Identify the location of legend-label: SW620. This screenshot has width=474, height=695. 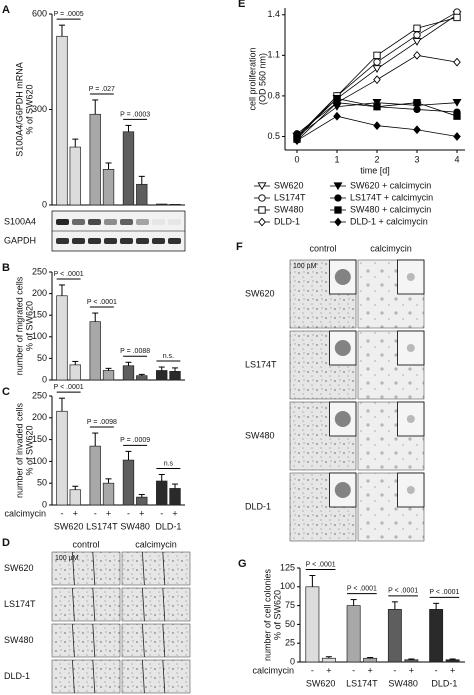
(289, 185).